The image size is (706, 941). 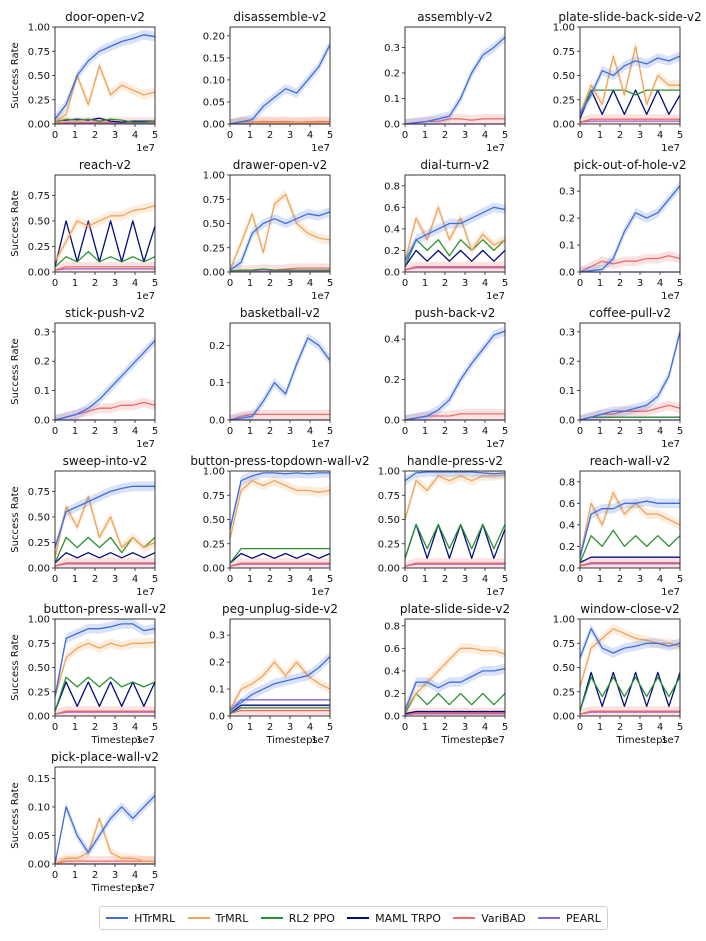 I want to click on legend-swatch-varibad, so click(x=464, y=918).